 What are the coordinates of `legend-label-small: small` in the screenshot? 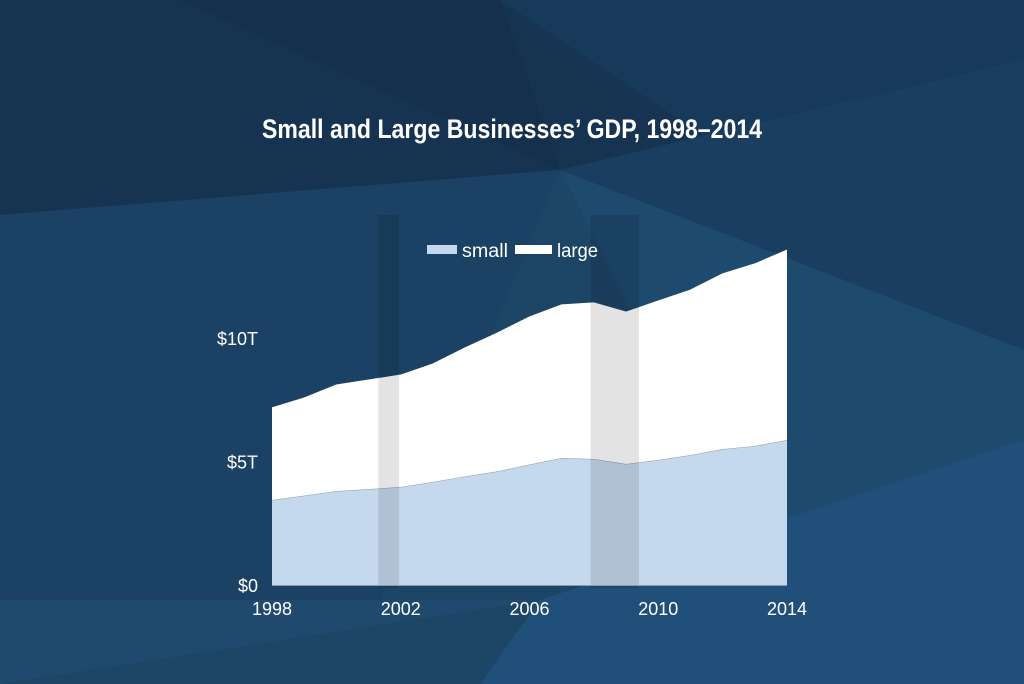 It's located at (485, 251).